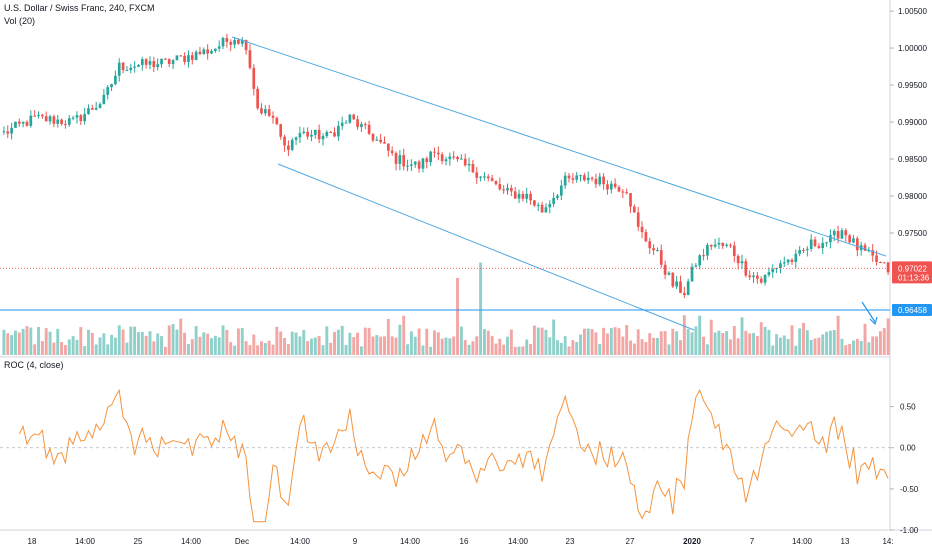 This screenshot has width=932, height=550. I want to click on volume-legend: Vol (20), so click(20, 21).